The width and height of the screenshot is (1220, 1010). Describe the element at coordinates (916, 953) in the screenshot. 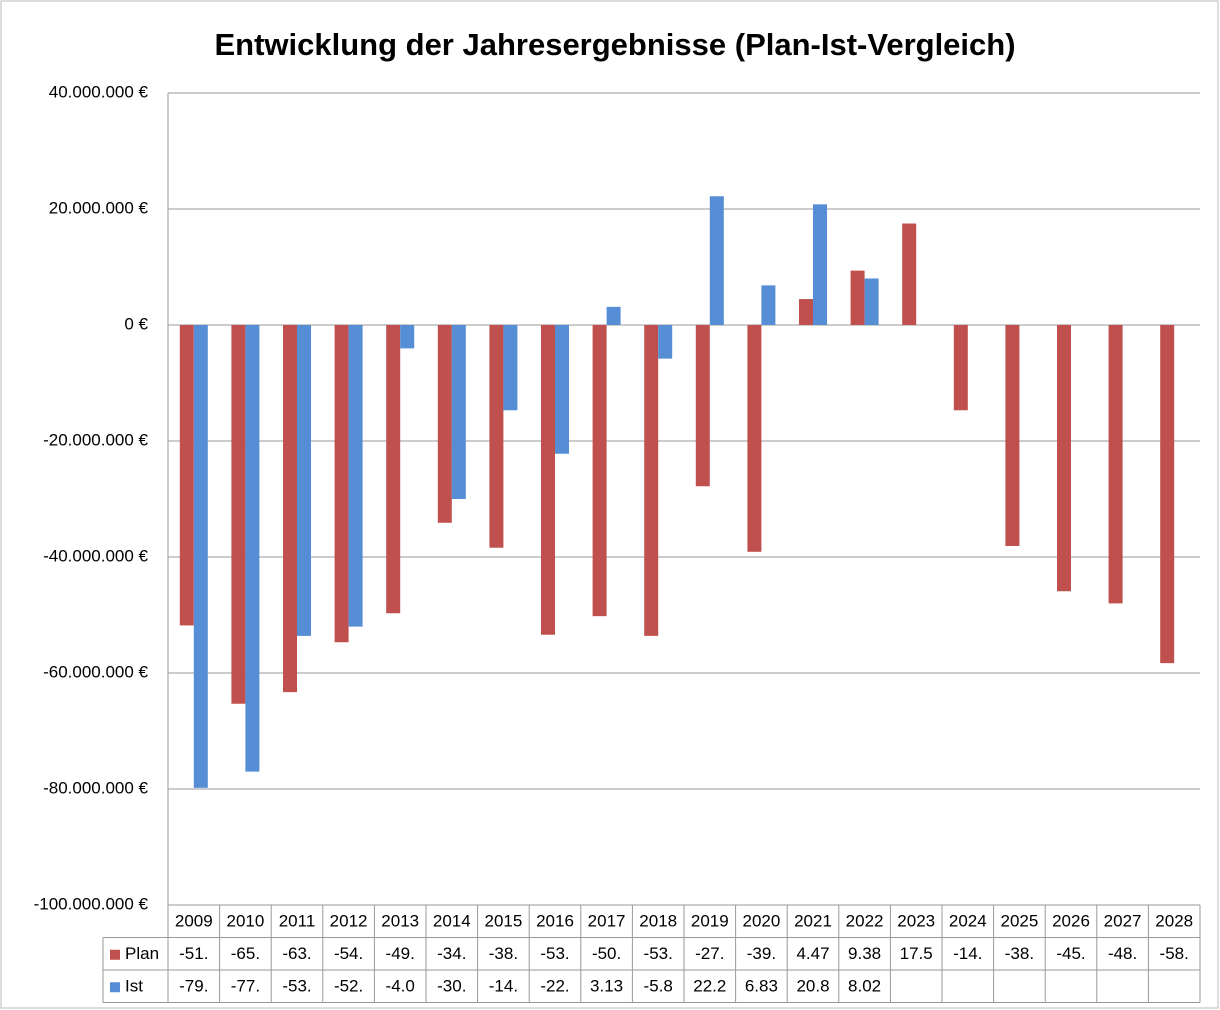

I see `table-value: 17.5` at that location.